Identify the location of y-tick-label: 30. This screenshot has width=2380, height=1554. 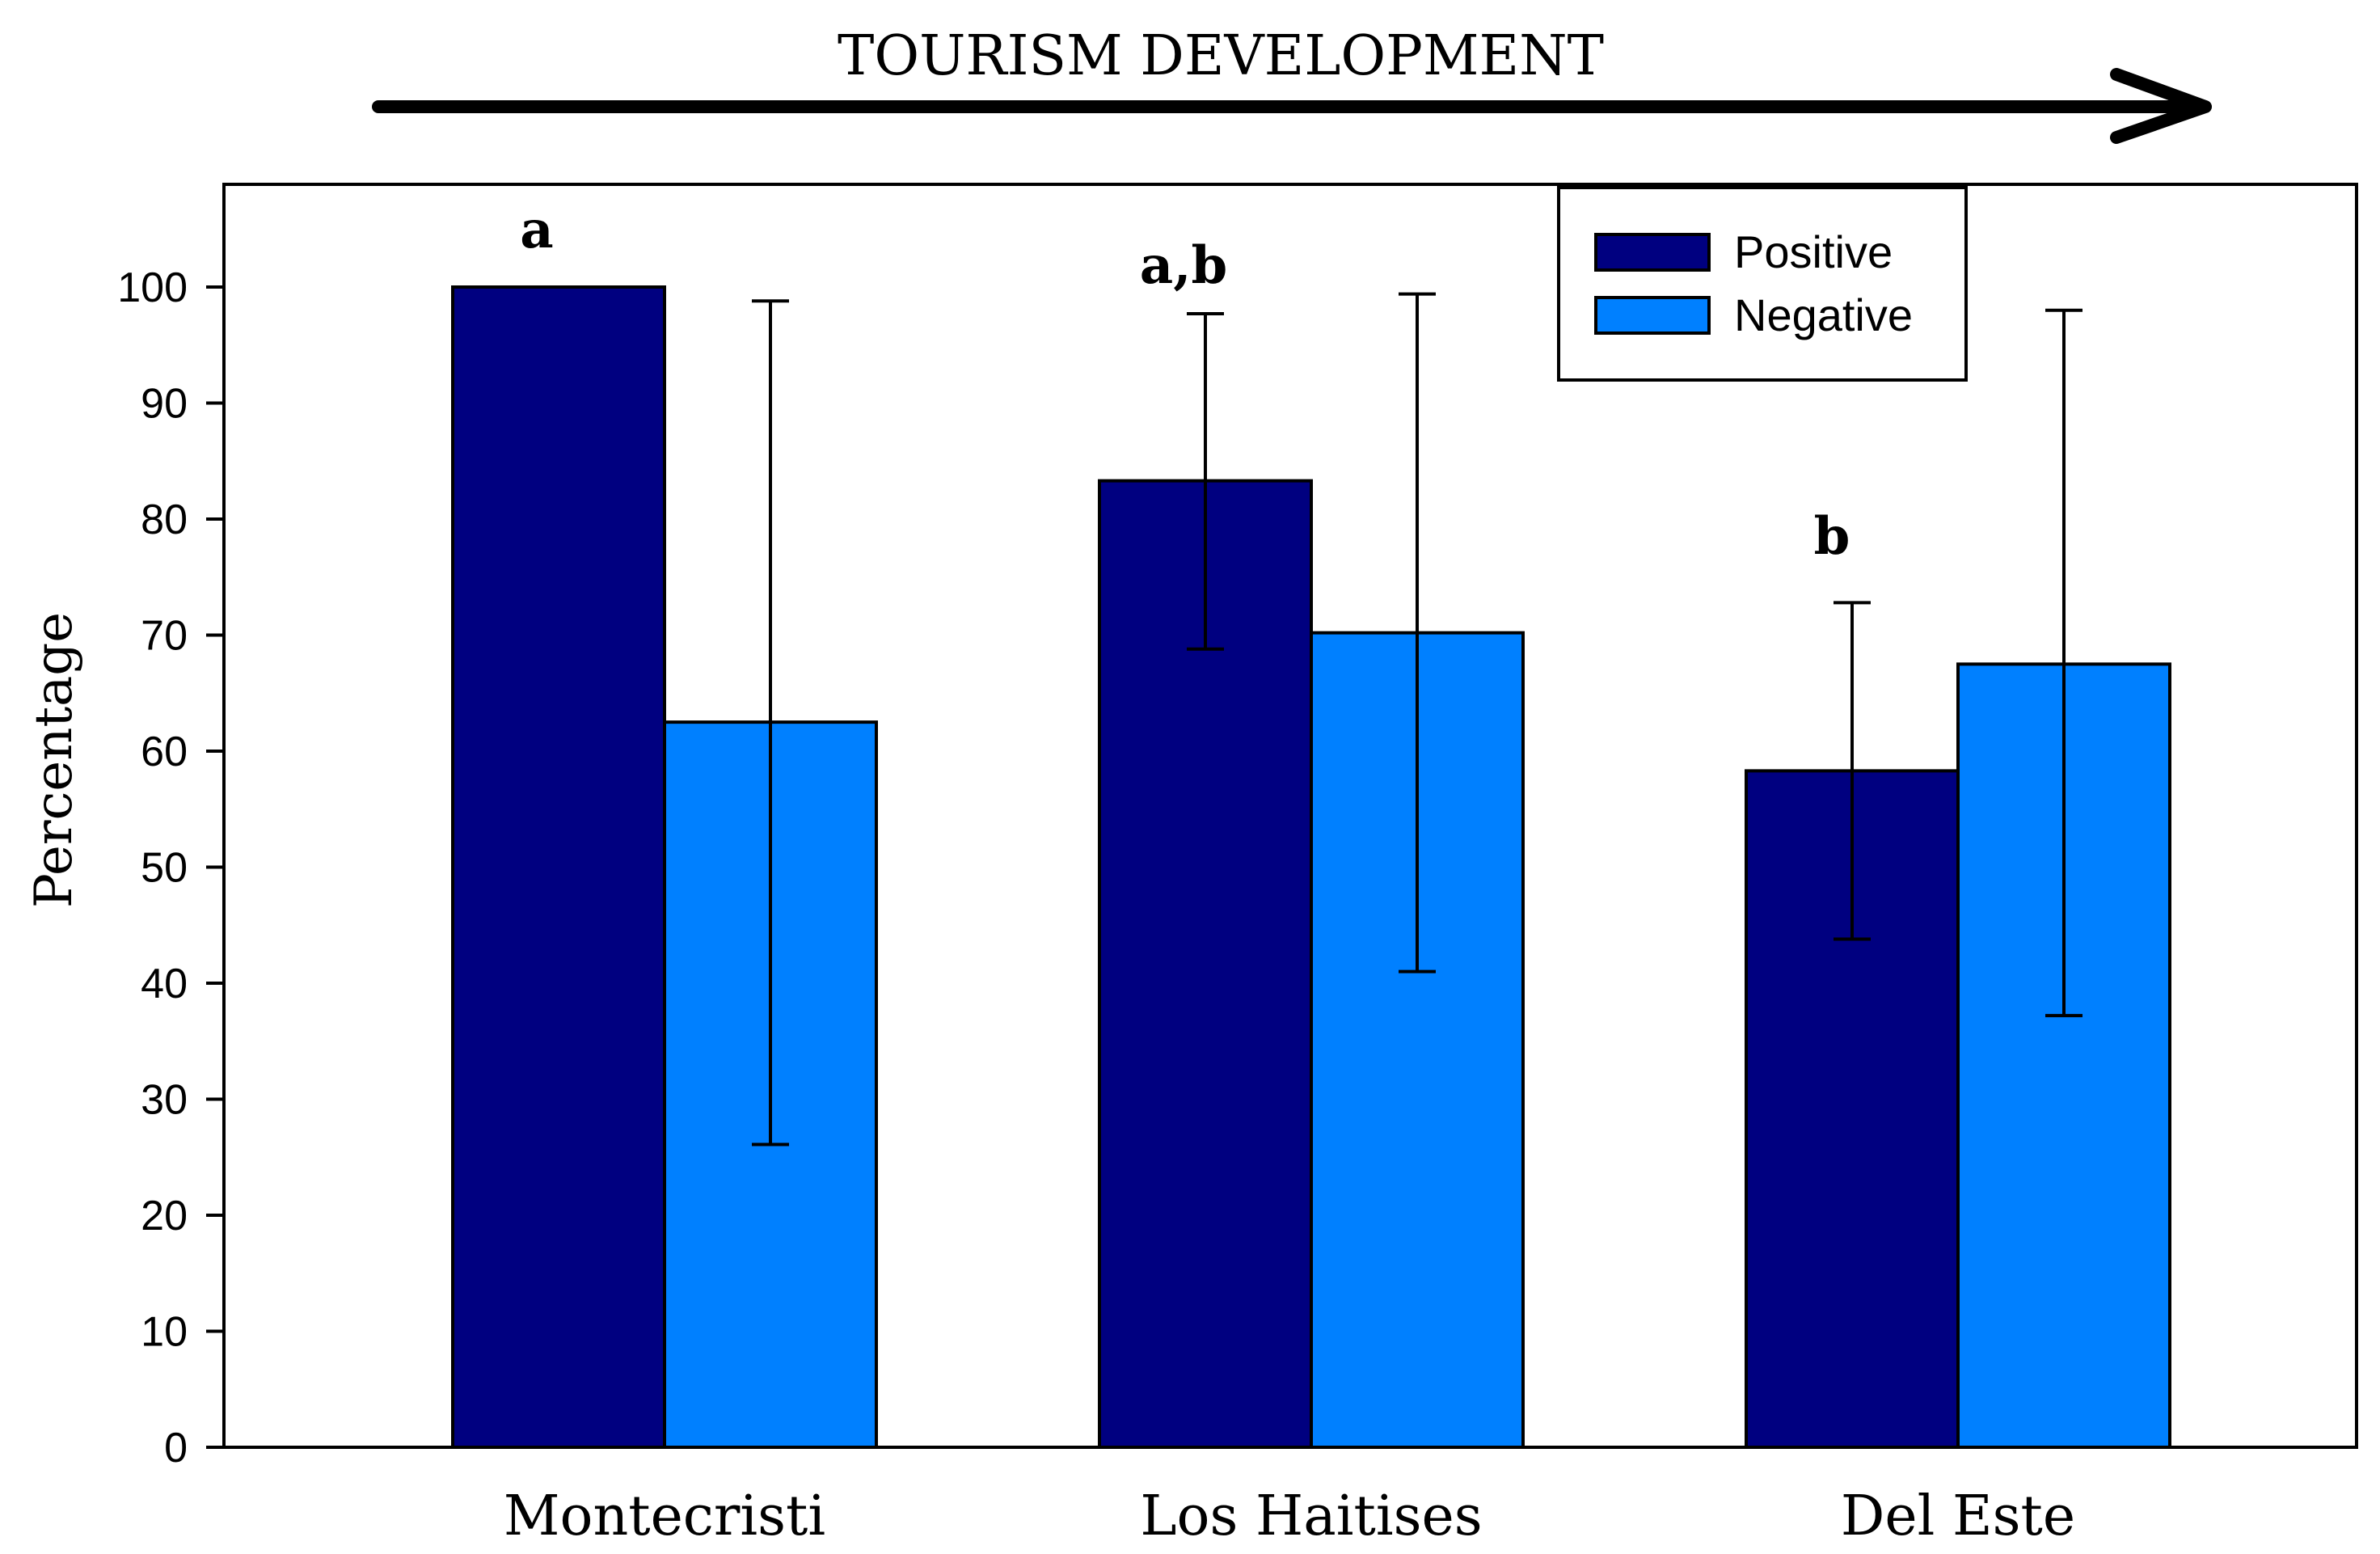
(165, 1100).